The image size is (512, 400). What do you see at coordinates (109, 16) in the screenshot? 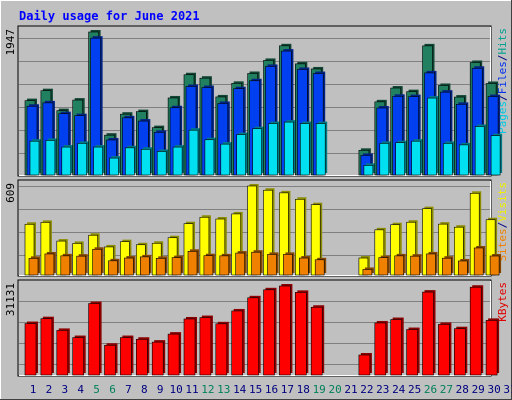
I see `chart-title: Daily usage for June 2021` at bounding box center [109, 16].